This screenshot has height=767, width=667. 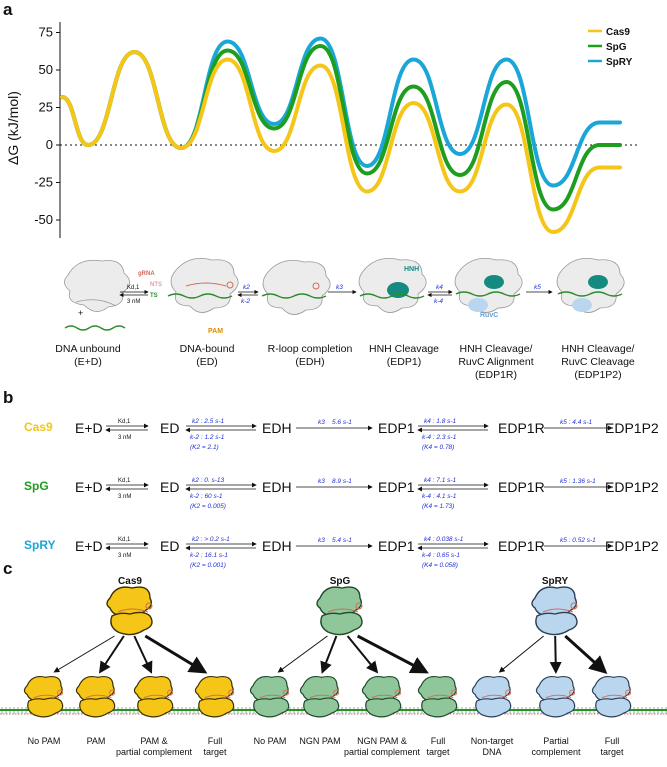 What do you see at coordinates (555, 581) in the screenshot?
I see `model-title-spry: SpRY` at bounding box center [555, 581].